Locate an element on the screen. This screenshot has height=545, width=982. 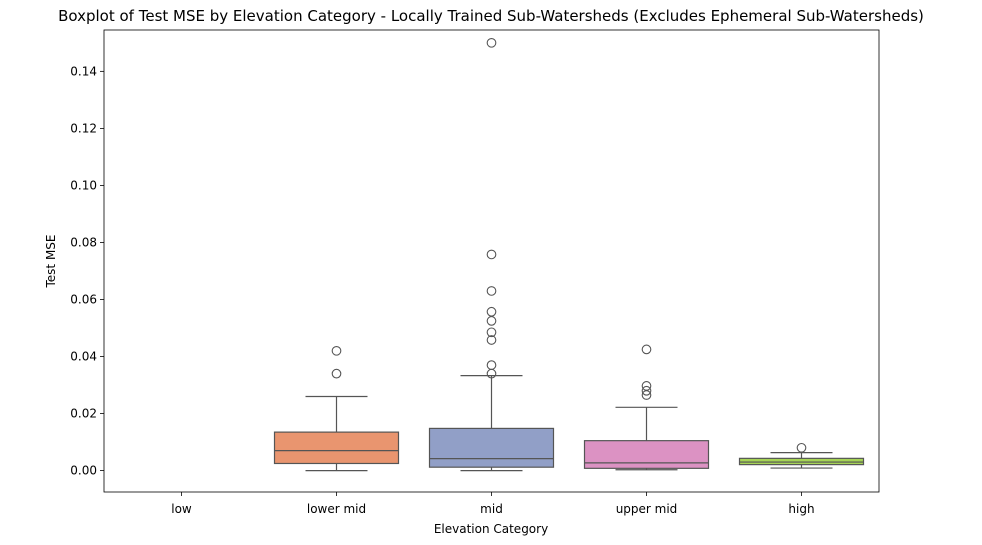
x-tick-label: mid is located at coordinates (491, 509).